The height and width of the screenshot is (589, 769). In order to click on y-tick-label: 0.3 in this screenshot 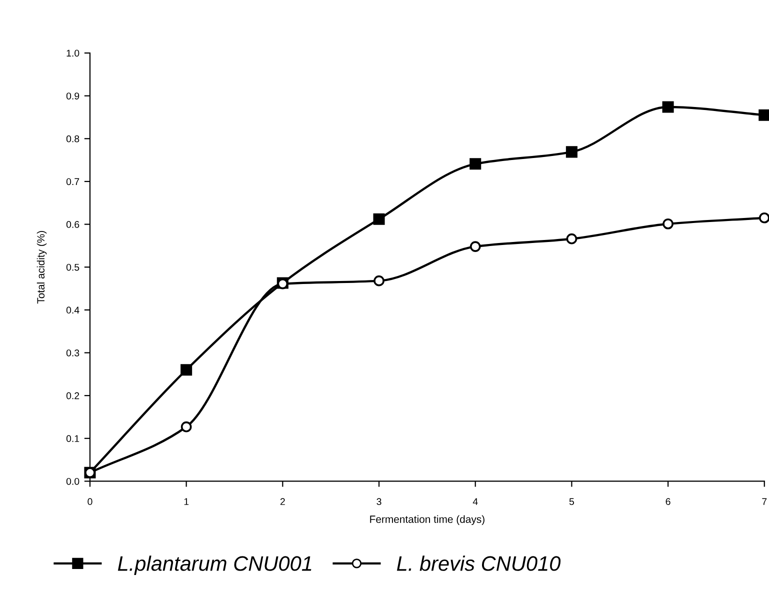, I will do `click(73, 352)`.